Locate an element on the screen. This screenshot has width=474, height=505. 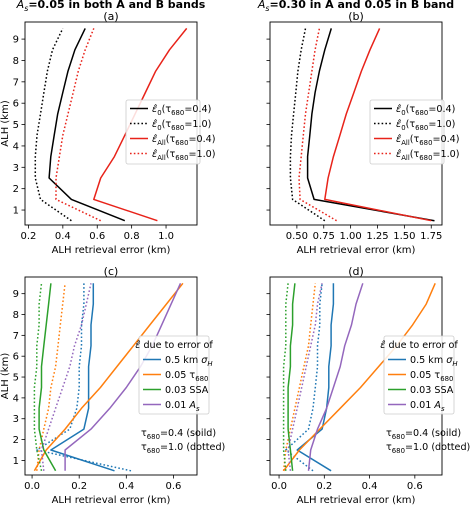
x-tick-label: 1.75 is located at coordinates (431, 236).